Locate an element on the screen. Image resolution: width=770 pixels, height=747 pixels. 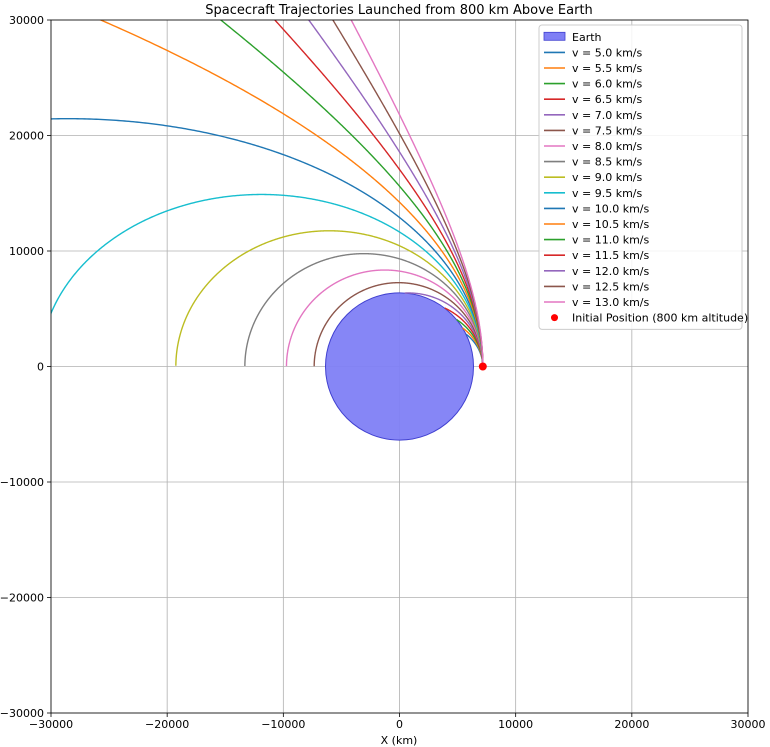
x-axis-ticks: −30000 −20000 −10000 0 10000 20000 30000 is located at coordinates (397, 722).